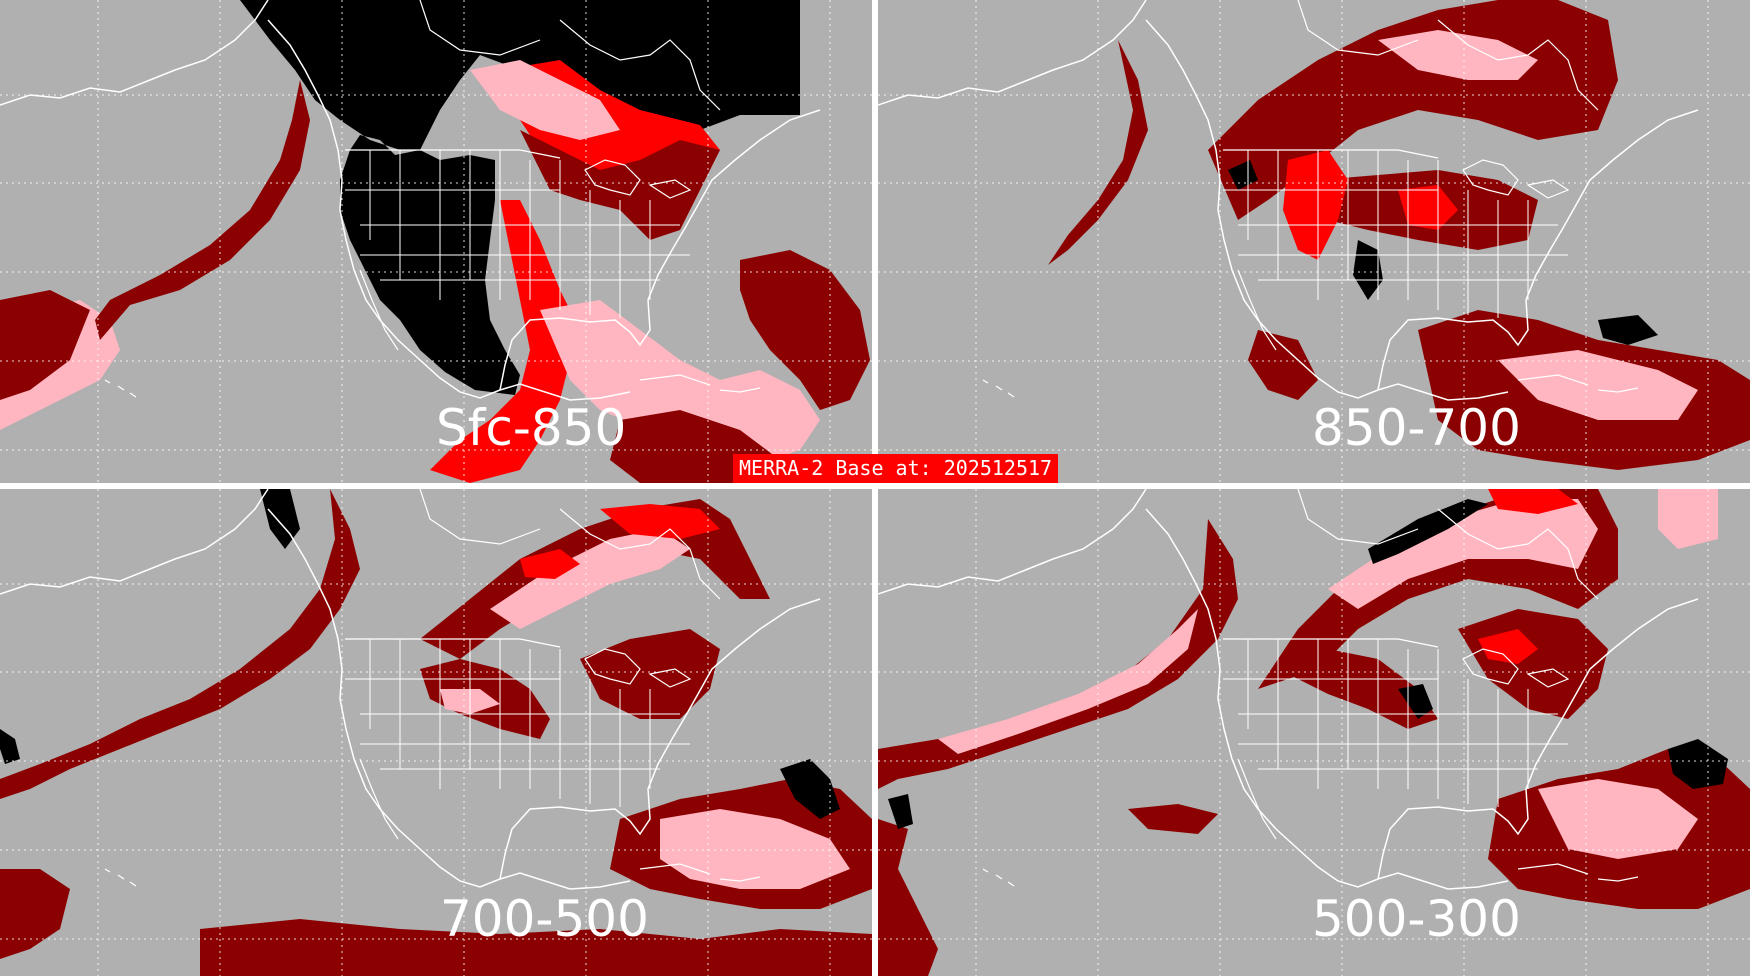 The image size is (1750, 976). What do you see at coordinates (875, 486) in the screenshot?
I see `panel-divider-horizontal` at bounding box center [875, 486].